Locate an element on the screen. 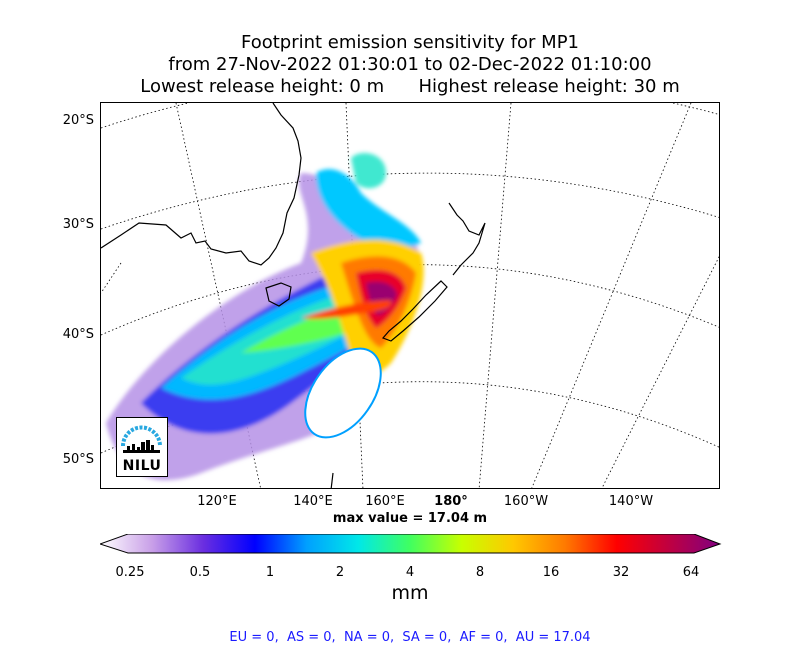 This screenshot has width=800, height=650. colorbar is located at coordinates (411, 544).